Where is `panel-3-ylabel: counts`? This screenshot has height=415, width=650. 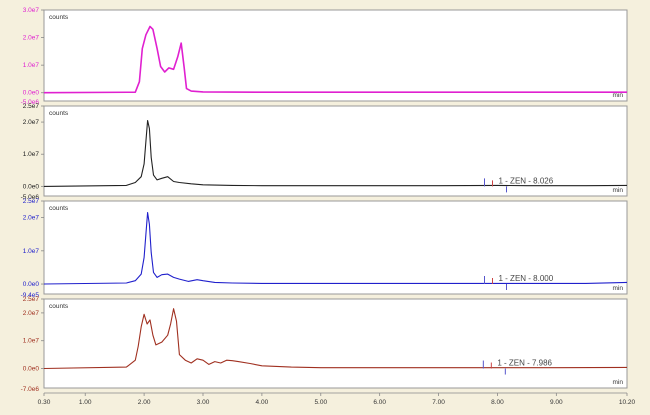
panel-3-ylabel: counts is located at coordinates (59, 208).